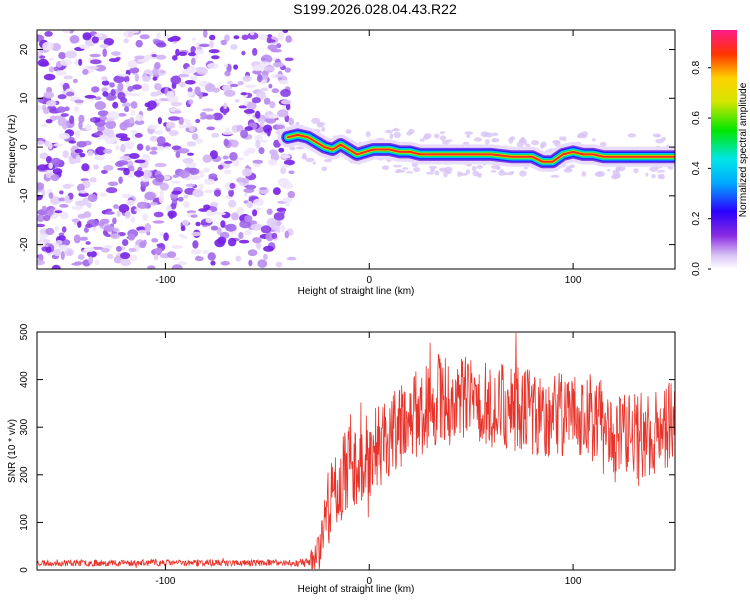  I want to click on x-tick-label: 100, so click(573, 280).